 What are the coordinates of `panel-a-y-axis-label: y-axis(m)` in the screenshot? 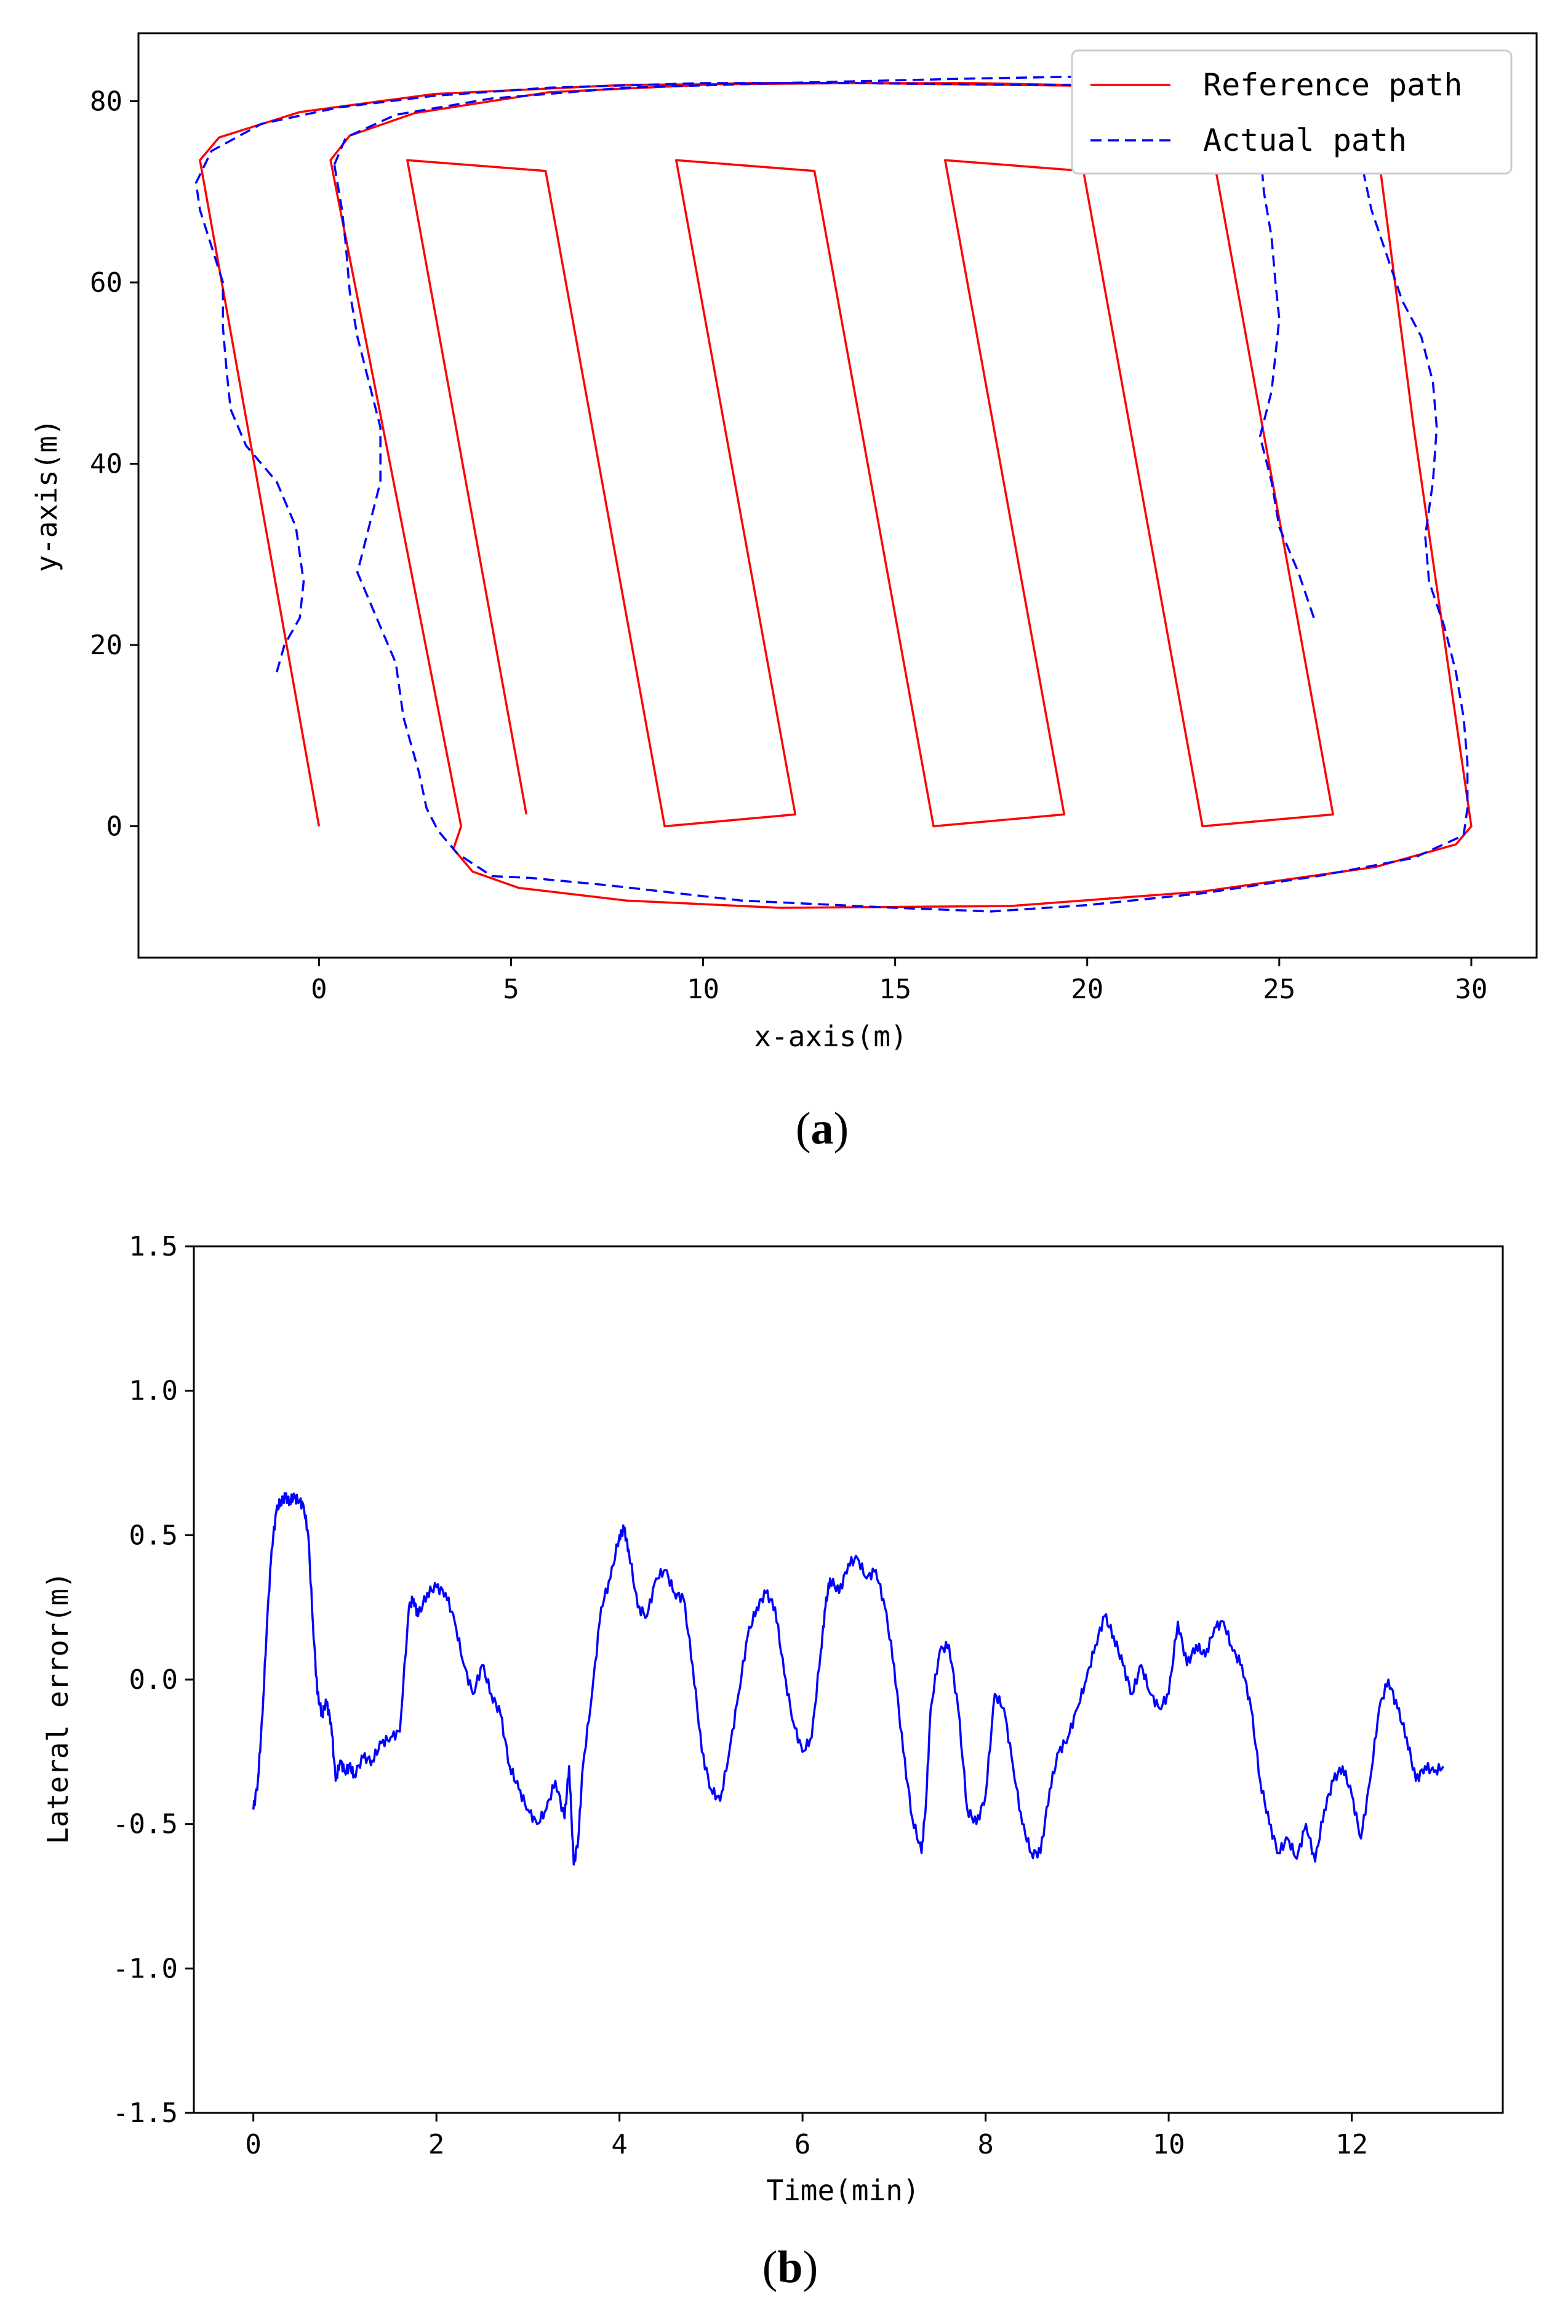 It's located at (46, 495).